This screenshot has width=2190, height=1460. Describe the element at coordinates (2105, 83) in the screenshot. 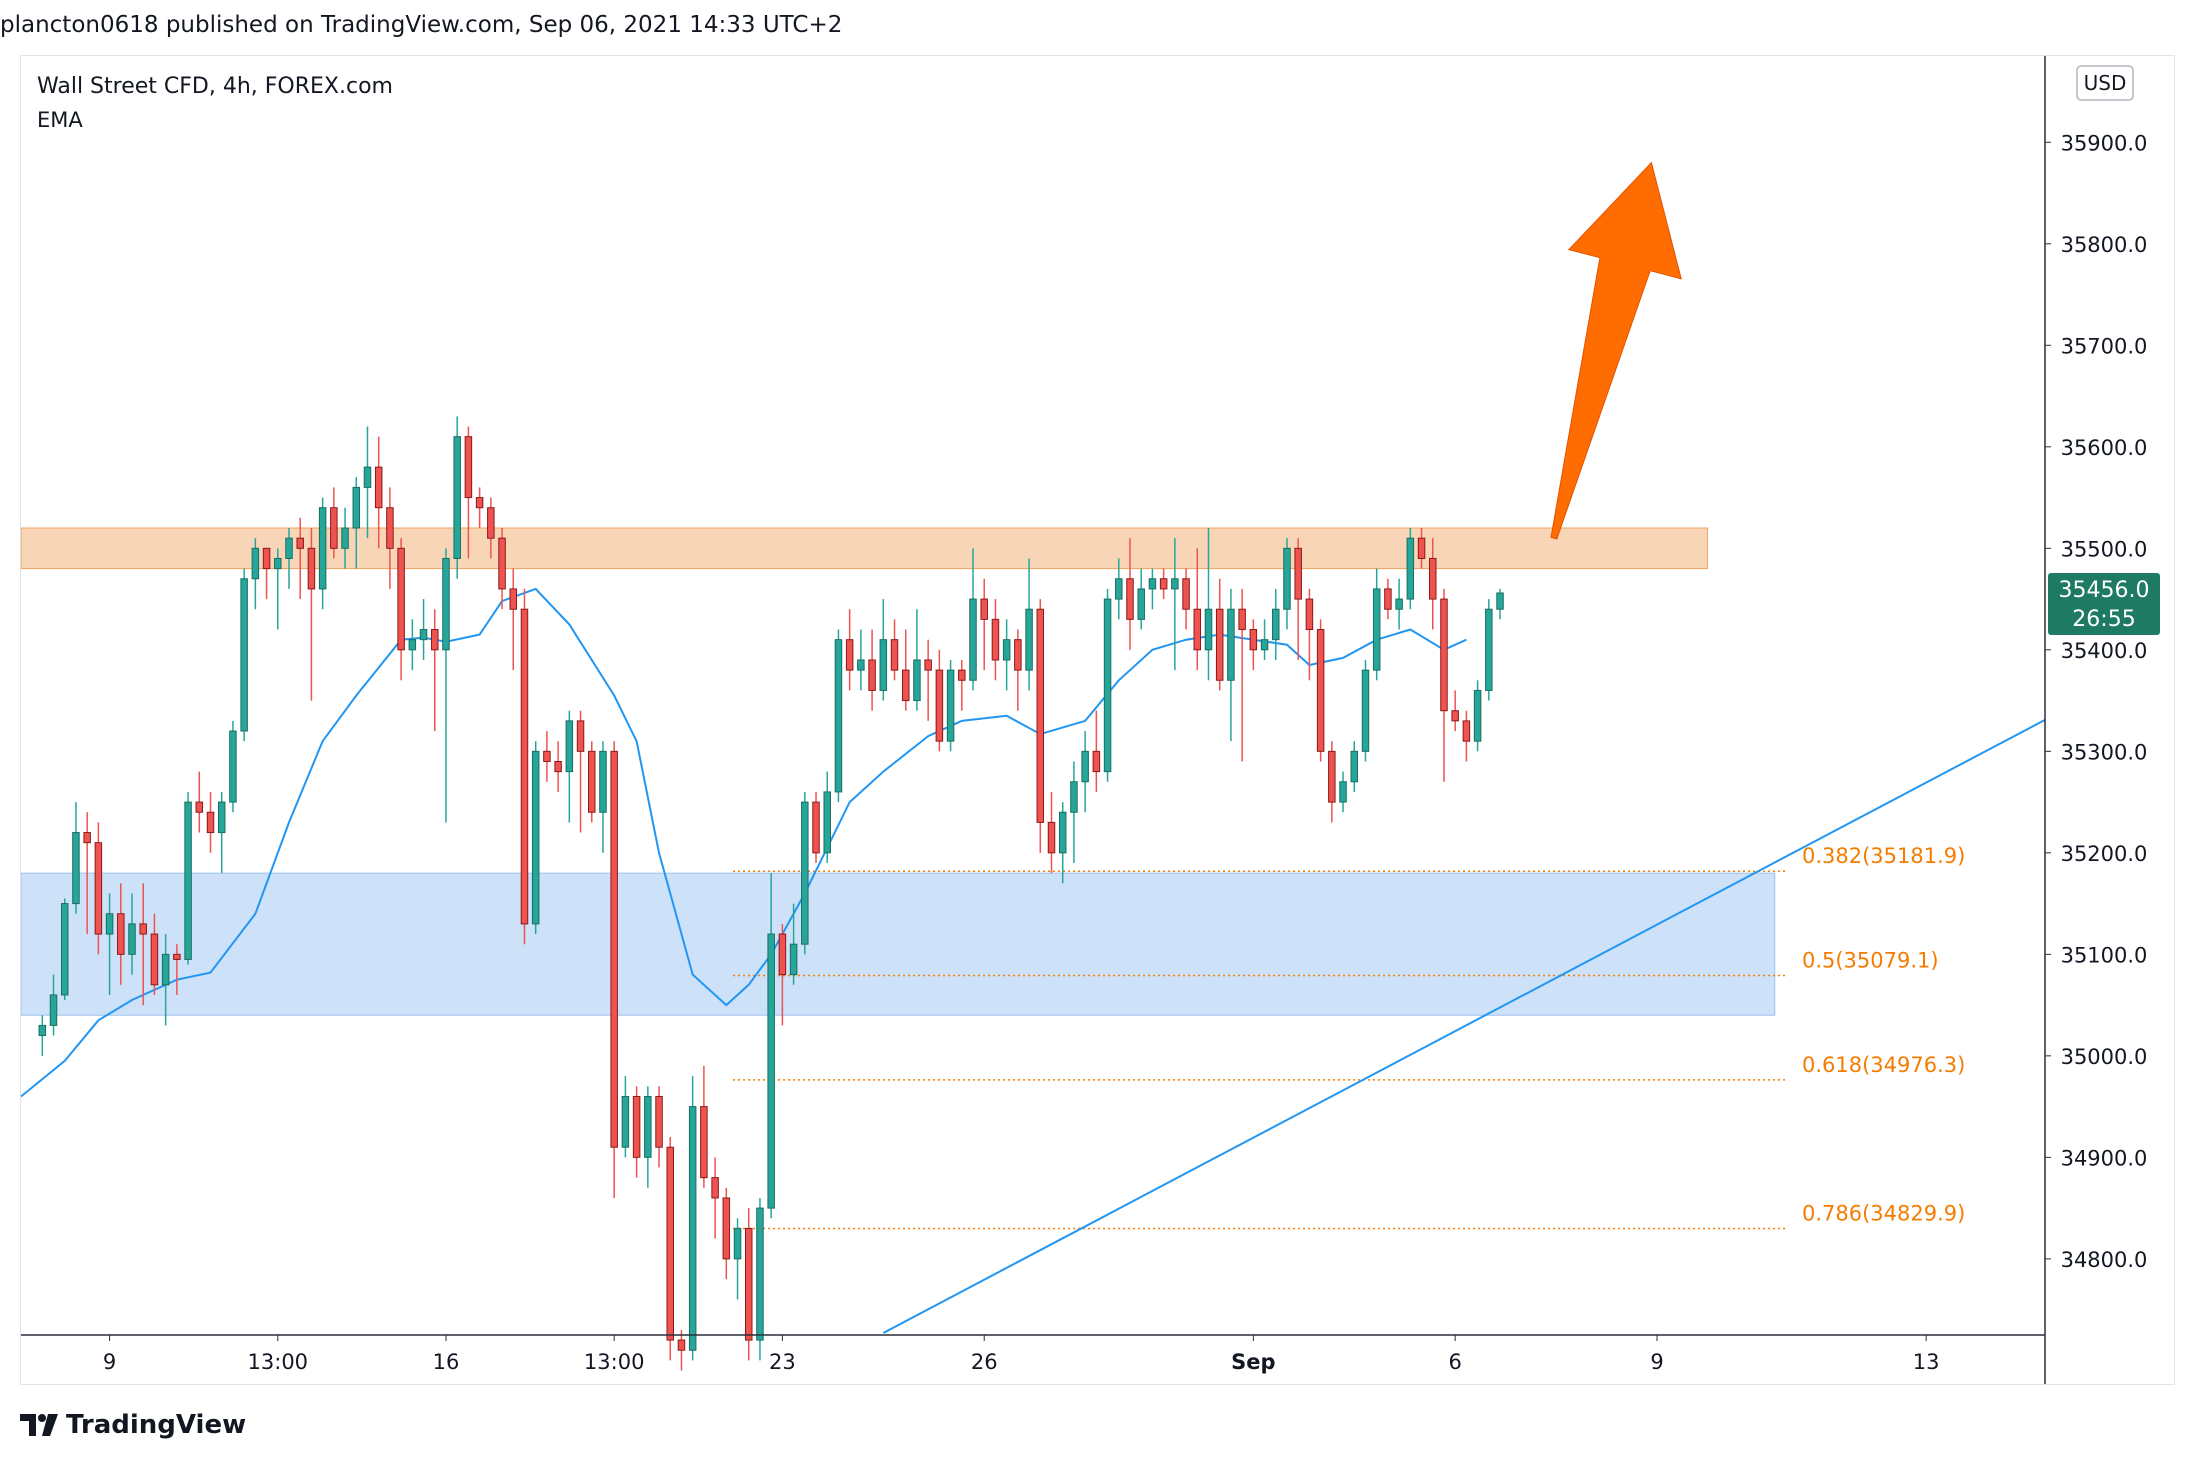

I see `currency-label: USD` at that location.